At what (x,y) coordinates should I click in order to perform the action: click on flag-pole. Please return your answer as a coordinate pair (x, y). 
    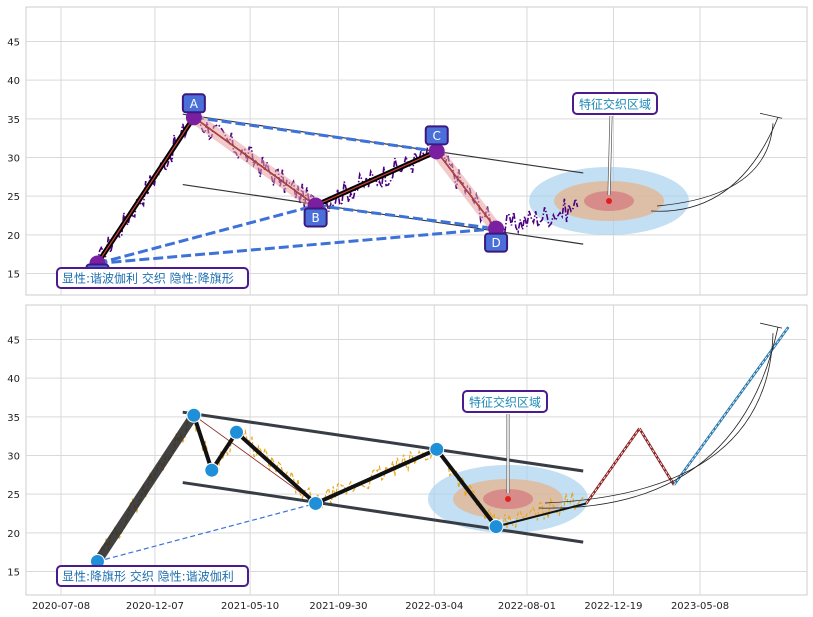
    Looking at the image, I should click on (145, 488).